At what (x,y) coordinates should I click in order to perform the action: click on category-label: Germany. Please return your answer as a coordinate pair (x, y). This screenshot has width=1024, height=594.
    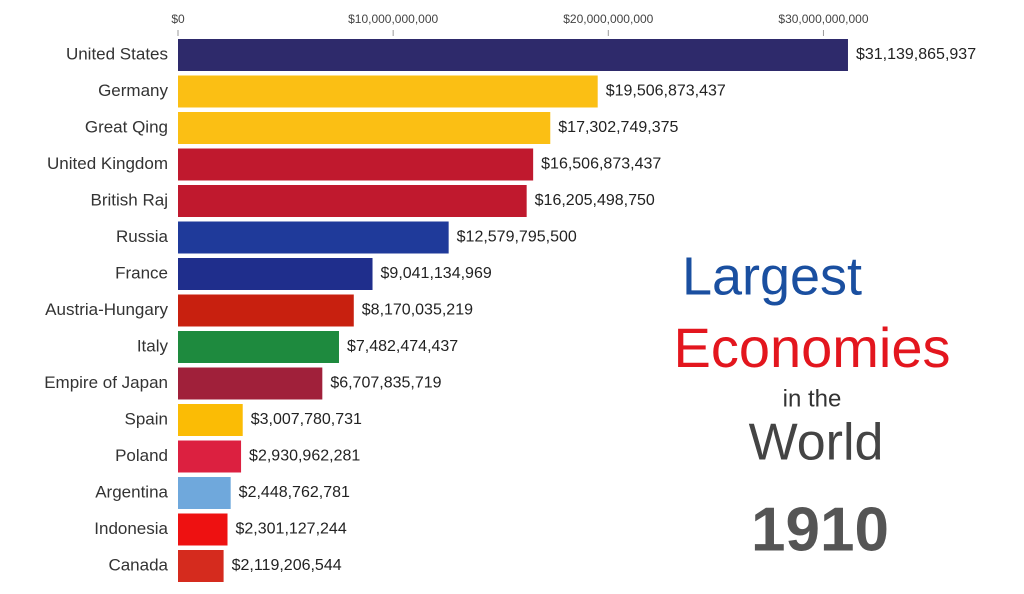
    Looking at the image, I should click on (133, 90).